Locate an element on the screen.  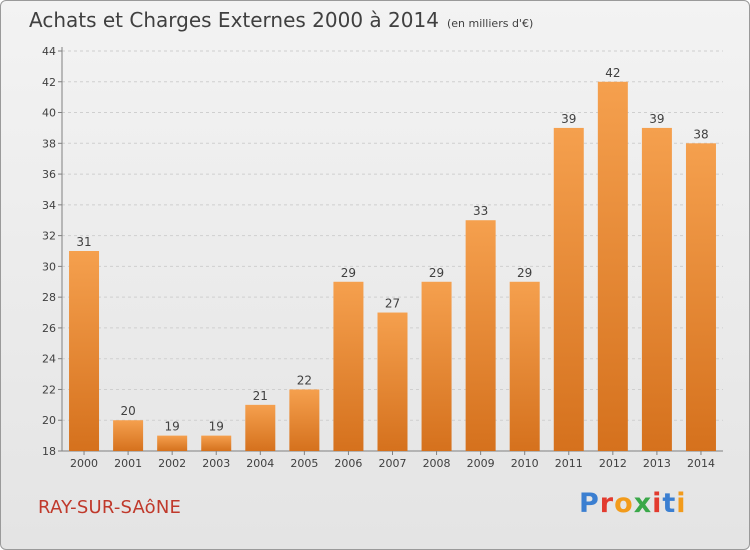
data-label-2014: 38 is located at coordinates (700, 134).